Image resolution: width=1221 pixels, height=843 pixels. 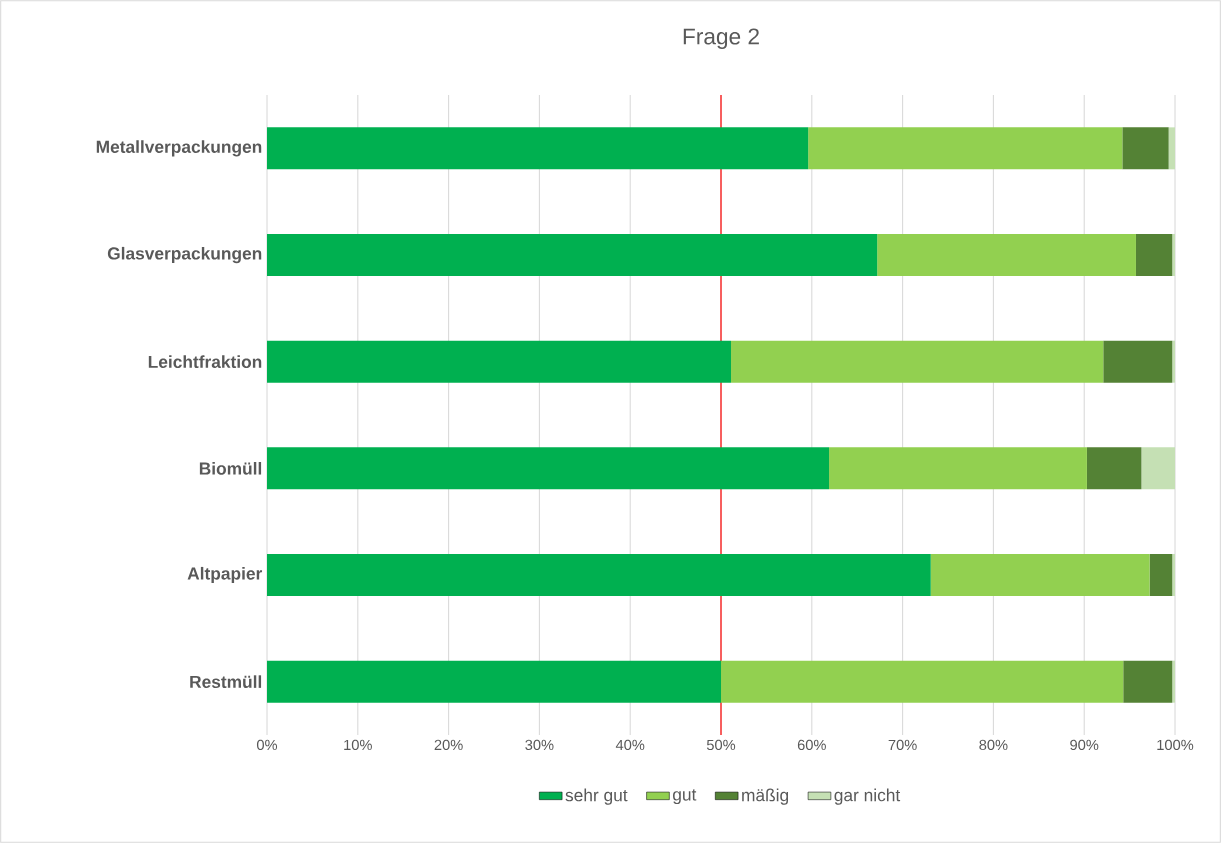 I want to click on x-tick-label: 30%, so click(x=539, y=745).